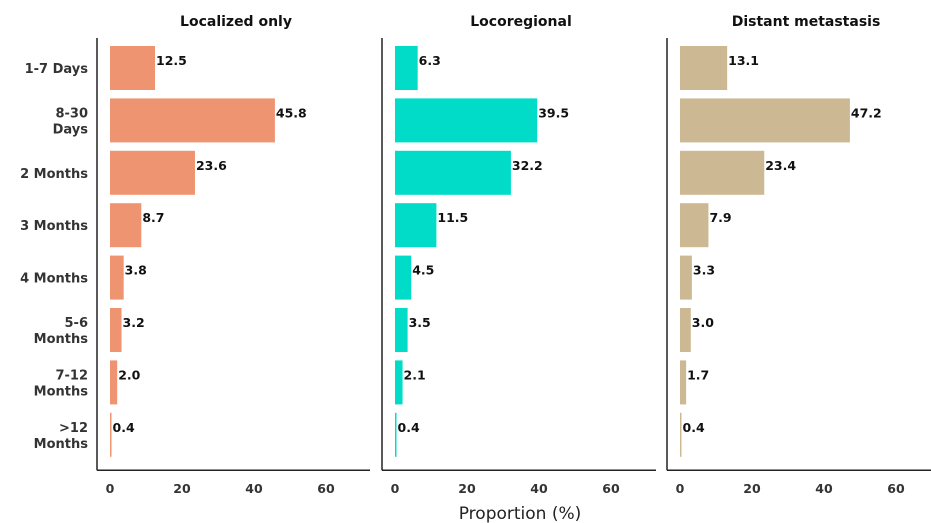 This screenshot has width=931, height=523. Describe the element at coordinates (54, 226) in the screenshot. I see `category-label: 3 Months` at that location.